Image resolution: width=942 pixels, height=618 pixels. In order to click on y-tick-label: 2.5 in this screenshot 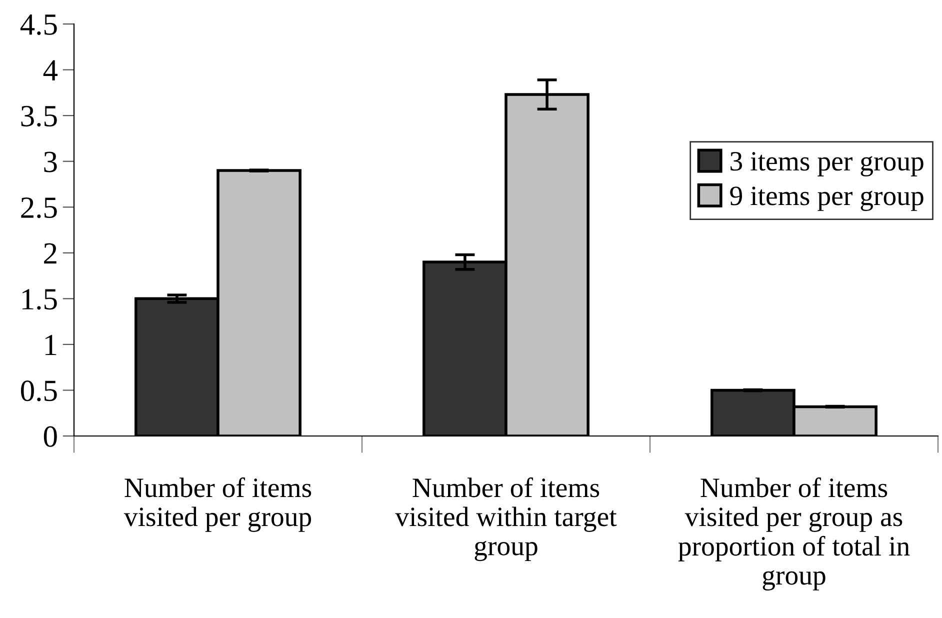, I will do `click(39, 207)`.